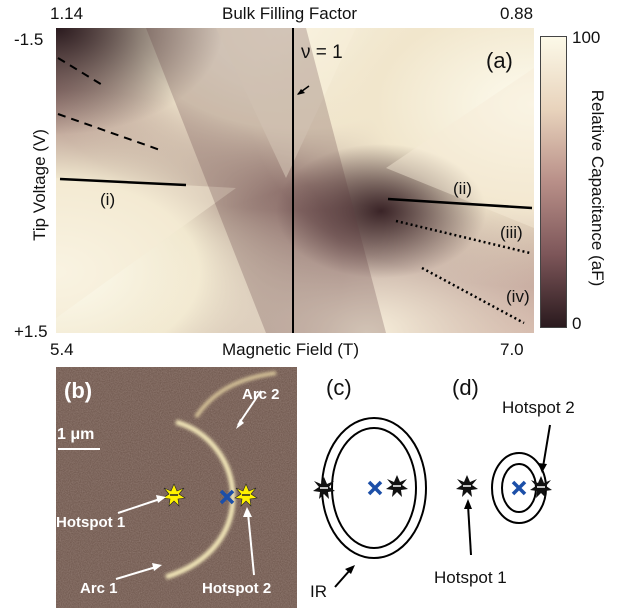 The image size is (618, 608). Describe the element at coordinates (538, 407) in the screenshot. I see `hotspot-2-label-d: Hotspot 2` at that location.